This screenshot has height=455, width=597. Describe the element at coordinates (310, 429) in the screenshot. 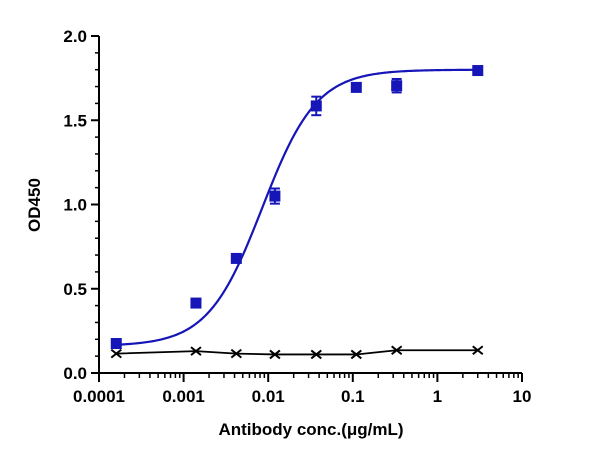

I see `x-axis-label: Antibody conc.(μg/mL)` at that location.